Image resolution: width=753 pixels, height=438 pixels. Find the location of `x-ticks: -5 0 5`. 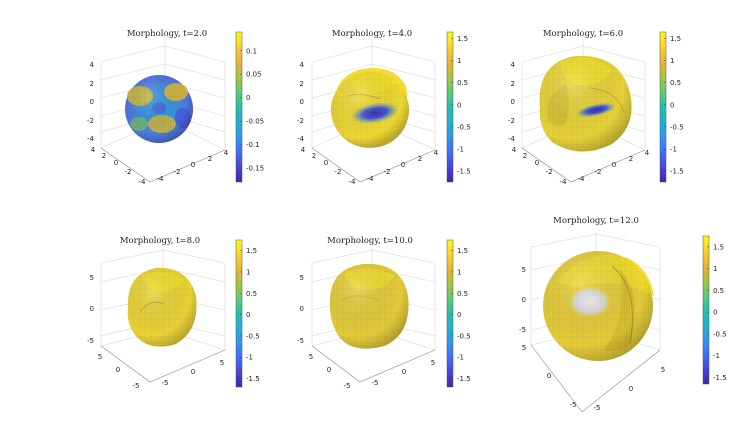

x-ticks: -5 0 5 is located at coordinates (404, 373).